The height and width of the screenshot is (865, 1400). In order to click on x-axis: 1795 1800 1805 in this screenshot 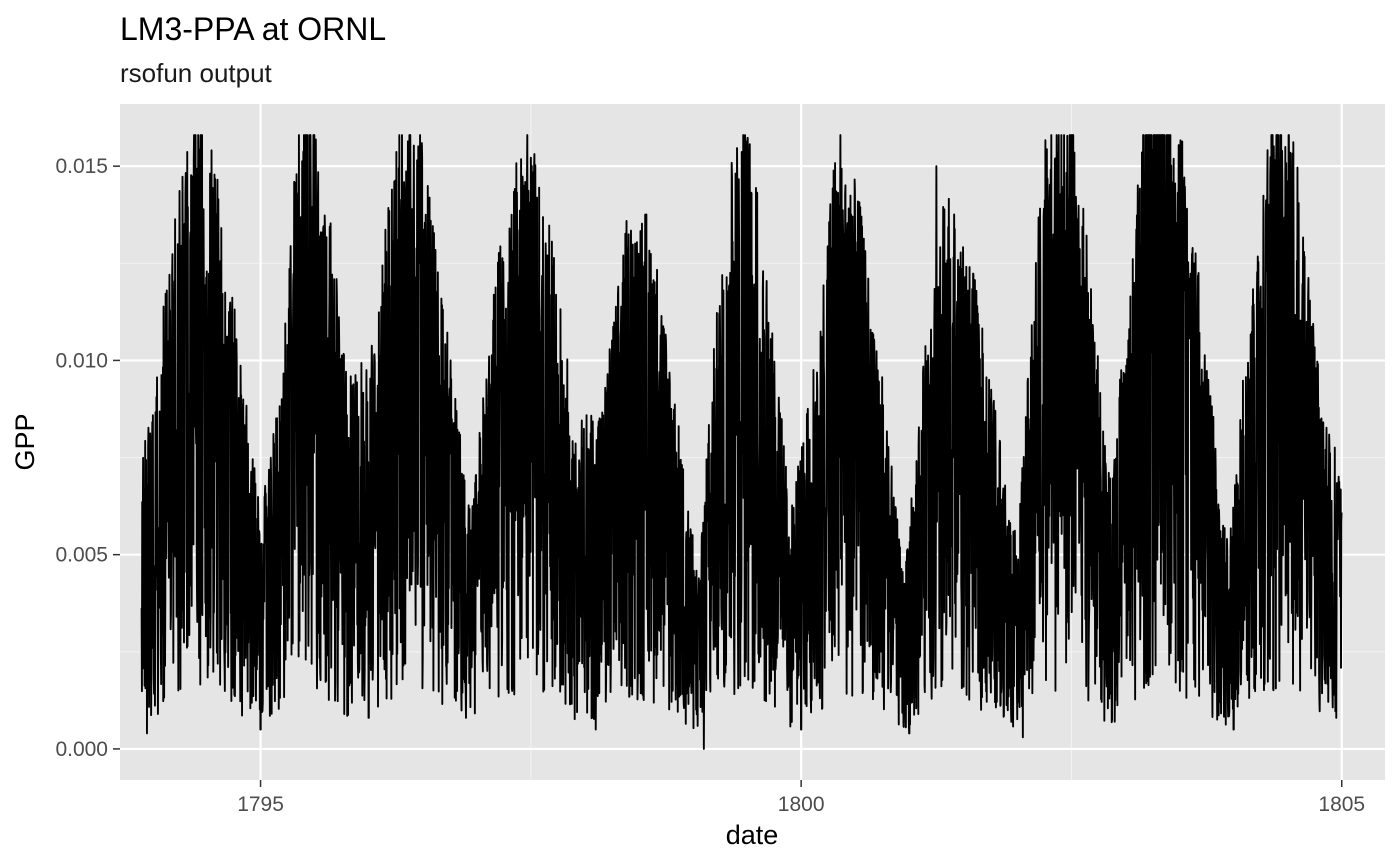, I will do `click(801, 798)`.